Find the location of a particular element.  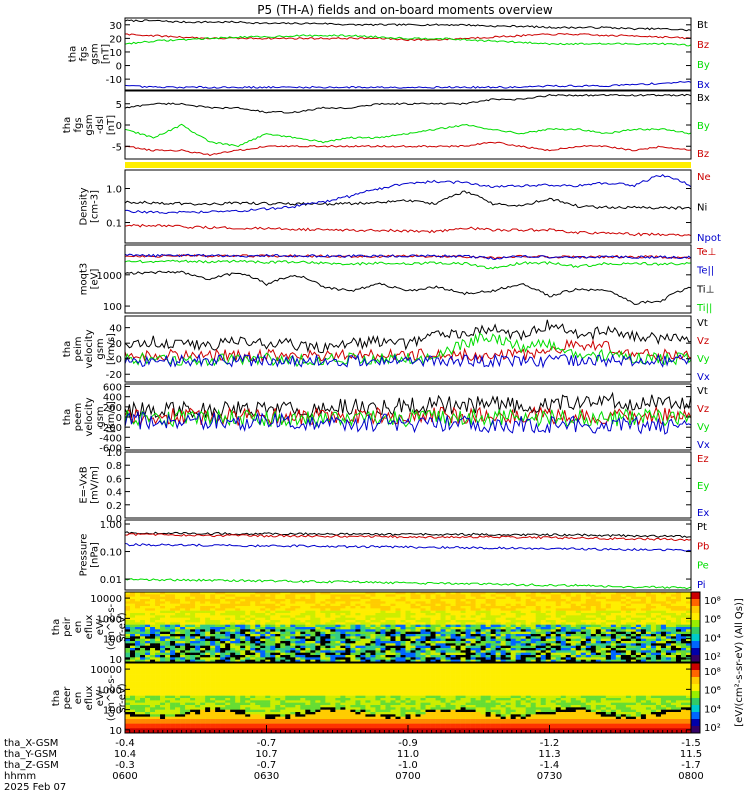

y-tick-label: 40 is located at coordinates (115, 329).